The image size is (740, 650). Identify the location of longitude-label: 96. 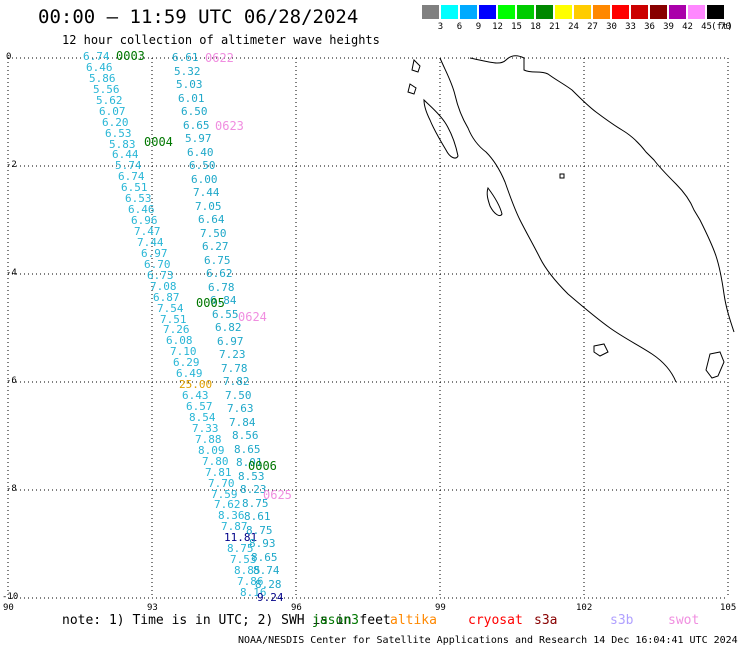
(296, 608).